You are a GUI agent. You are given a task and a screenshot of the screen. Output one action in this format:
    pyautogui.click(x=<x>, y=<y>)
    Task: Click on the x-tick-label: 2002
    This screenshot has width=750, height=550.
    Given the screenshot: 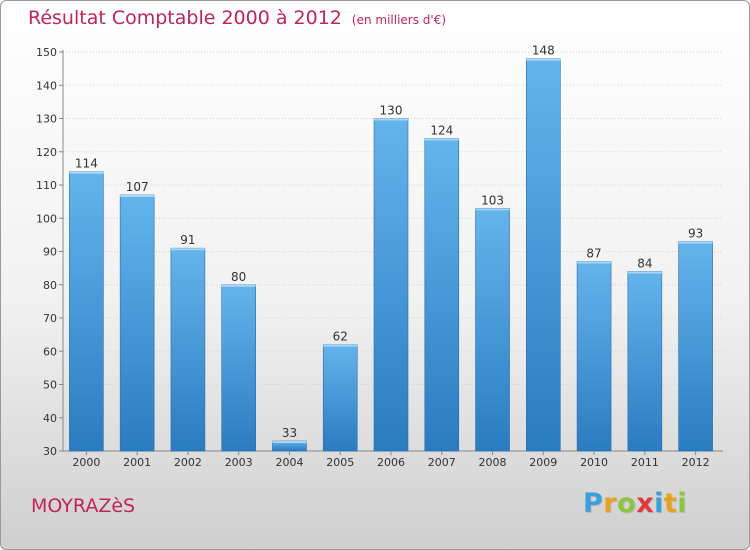 What is the action you would take?
    pyautogui.click(x=188, y=462)
    